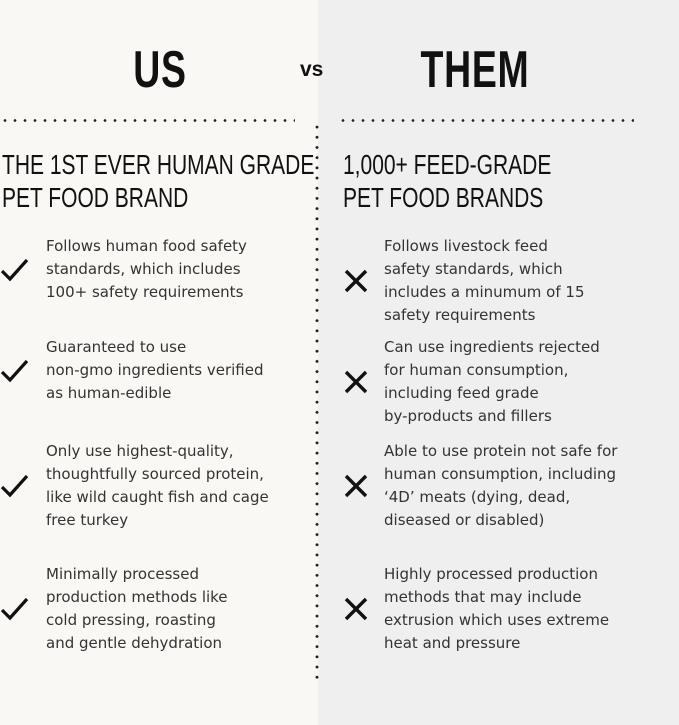 This screenshot has height=725, width=679. I want to click on them-dotted-divider, so click(486, 120).